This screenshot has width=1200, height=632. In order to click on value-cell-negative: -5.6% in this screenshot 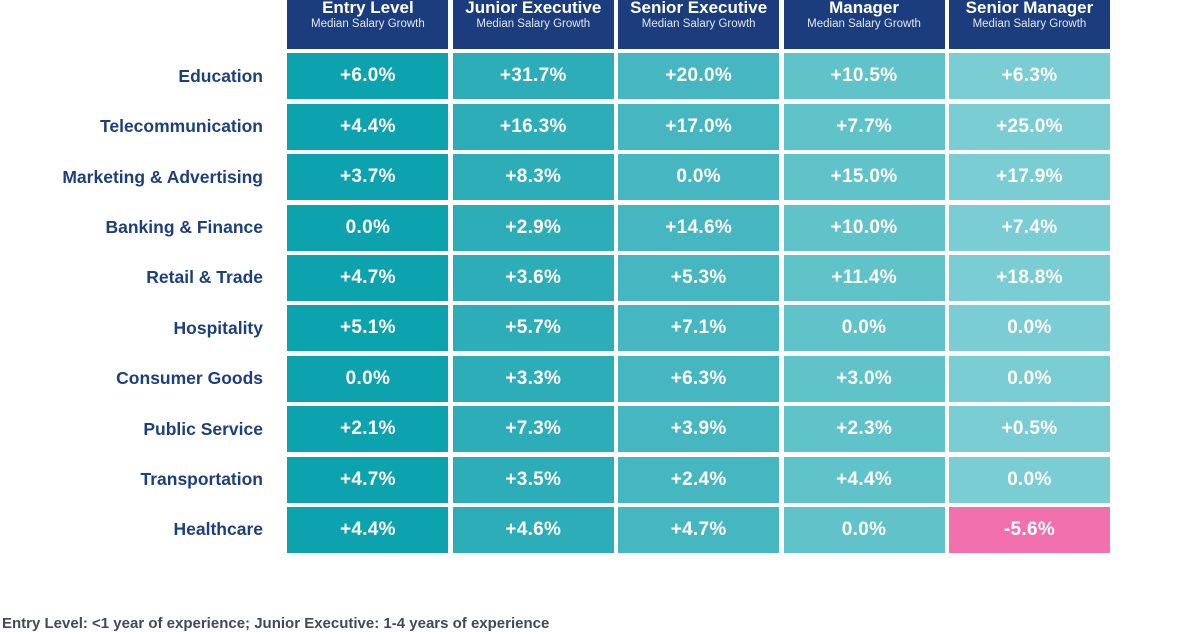, I will do `click(1029, 529)`.